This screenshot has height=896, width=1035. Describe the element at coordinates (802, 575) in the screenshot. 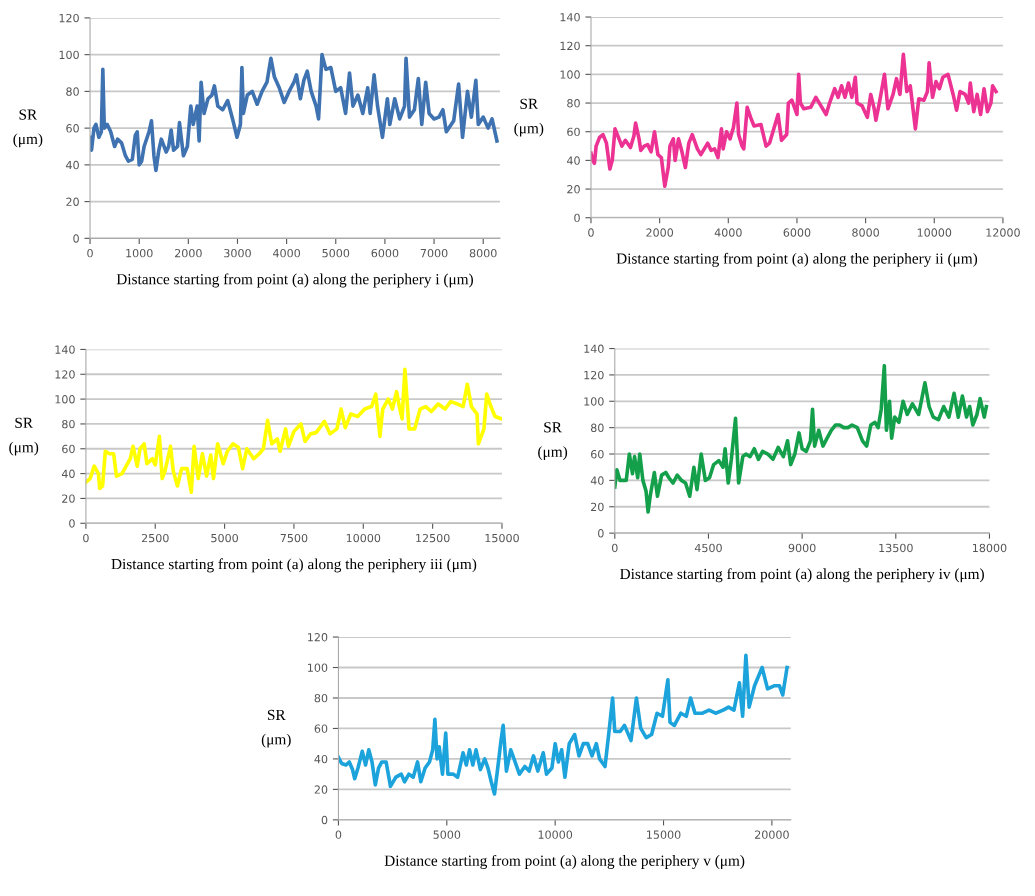

I see `x-axis-title: Distance starting from point (a) along the periphery iv (μm)` at that location.